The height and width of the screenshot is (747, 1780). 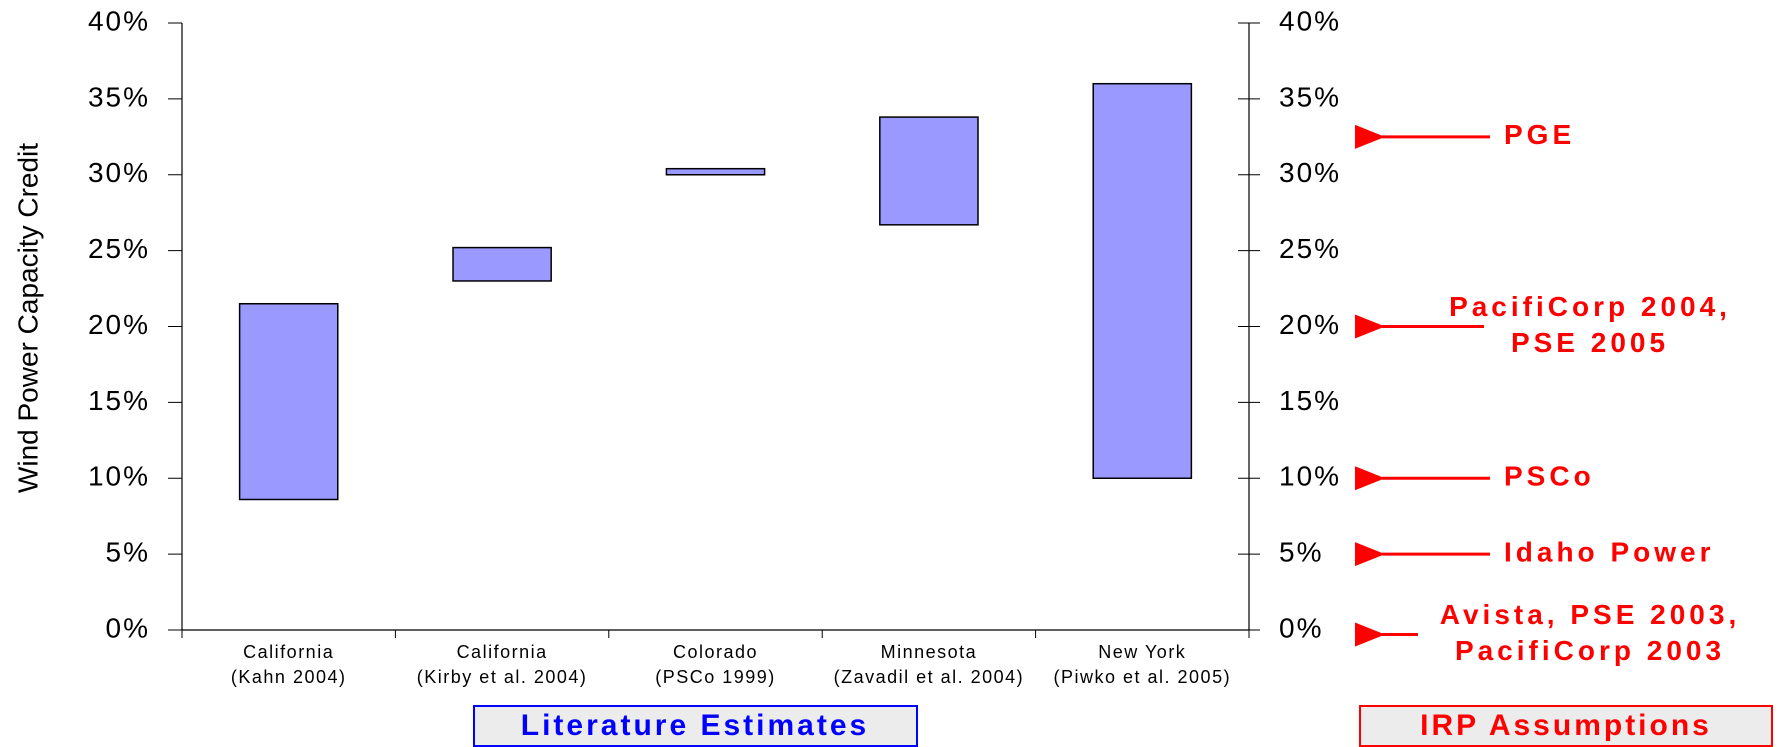 What do you see at coordinates (1590, 306) in the screenshot?
I see `annotation-label: PacifiCorp 2004,` at bounding box center [1590, 306].